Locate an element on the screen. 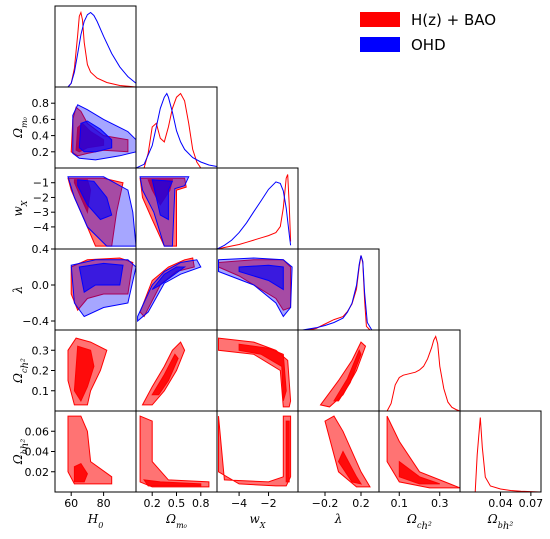 The image size is (550, 539). y-tick-label: −2 is located at coordinates (41, 197).